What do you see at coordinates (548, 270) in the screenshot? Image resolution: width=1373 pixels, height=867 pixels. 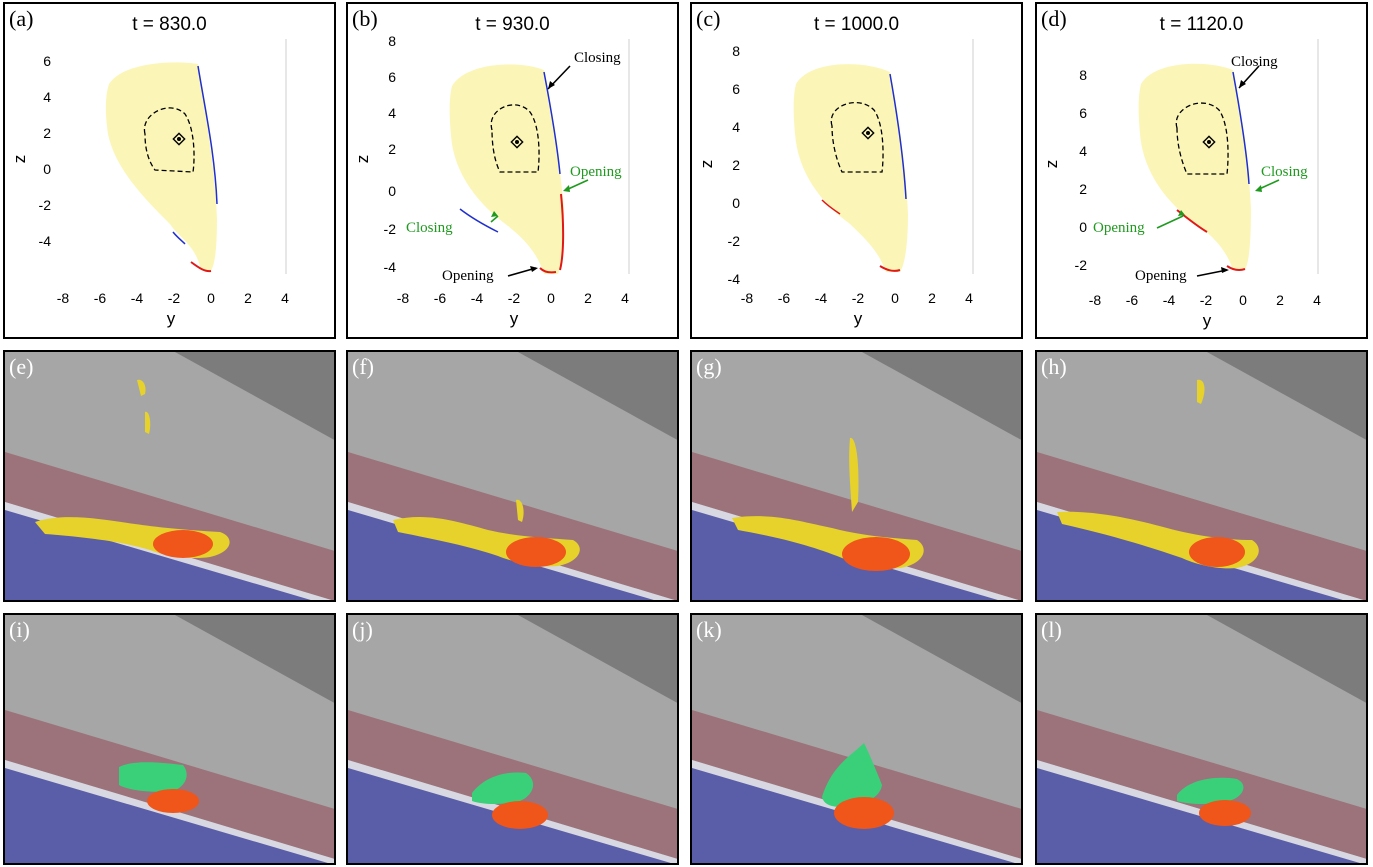 I see `opening-edge-bottom` at bounding box center [548, 270].